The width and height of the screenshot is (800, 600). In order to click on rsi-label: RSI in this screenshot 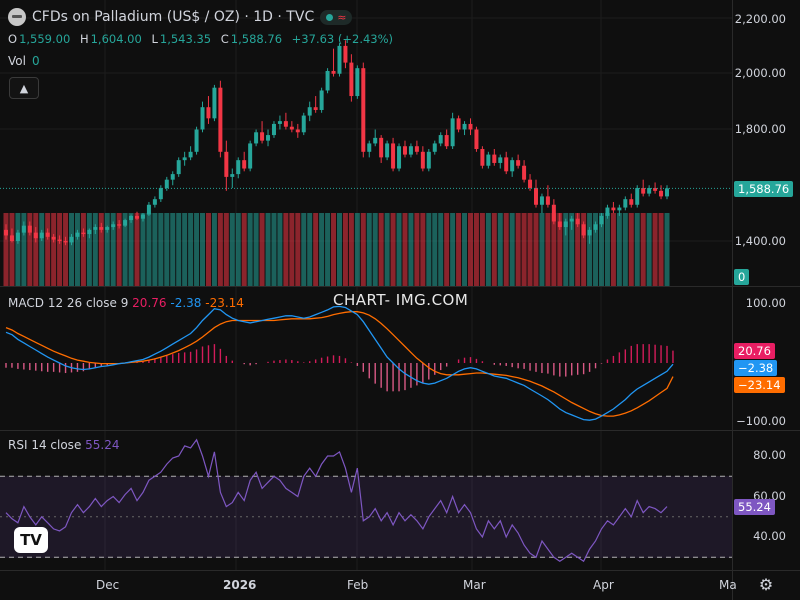, I will do `click(18, 445)`.